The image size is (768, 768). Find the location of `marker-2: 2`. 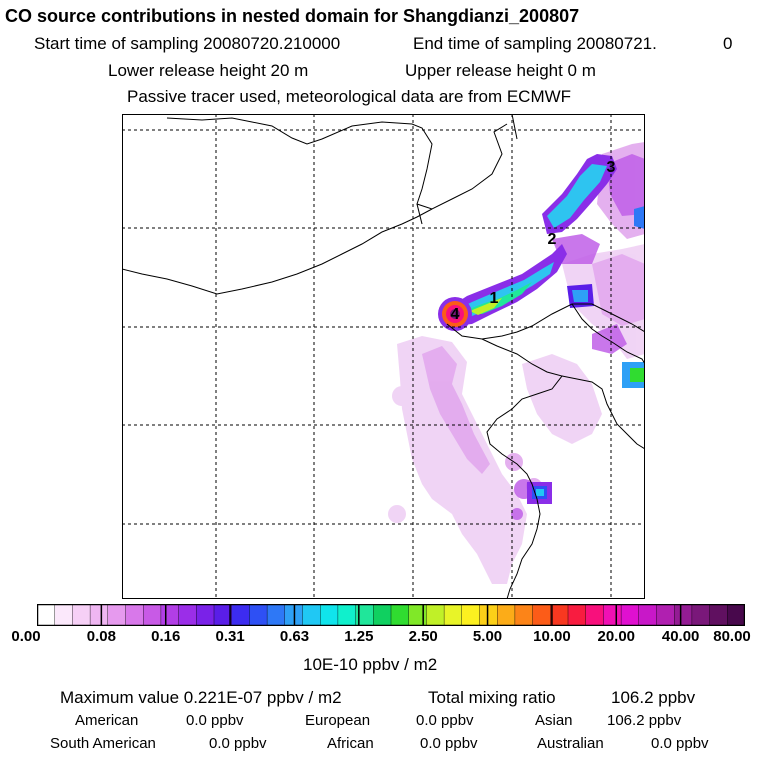

marker-2: 2 is located at coordinates (552, 239).